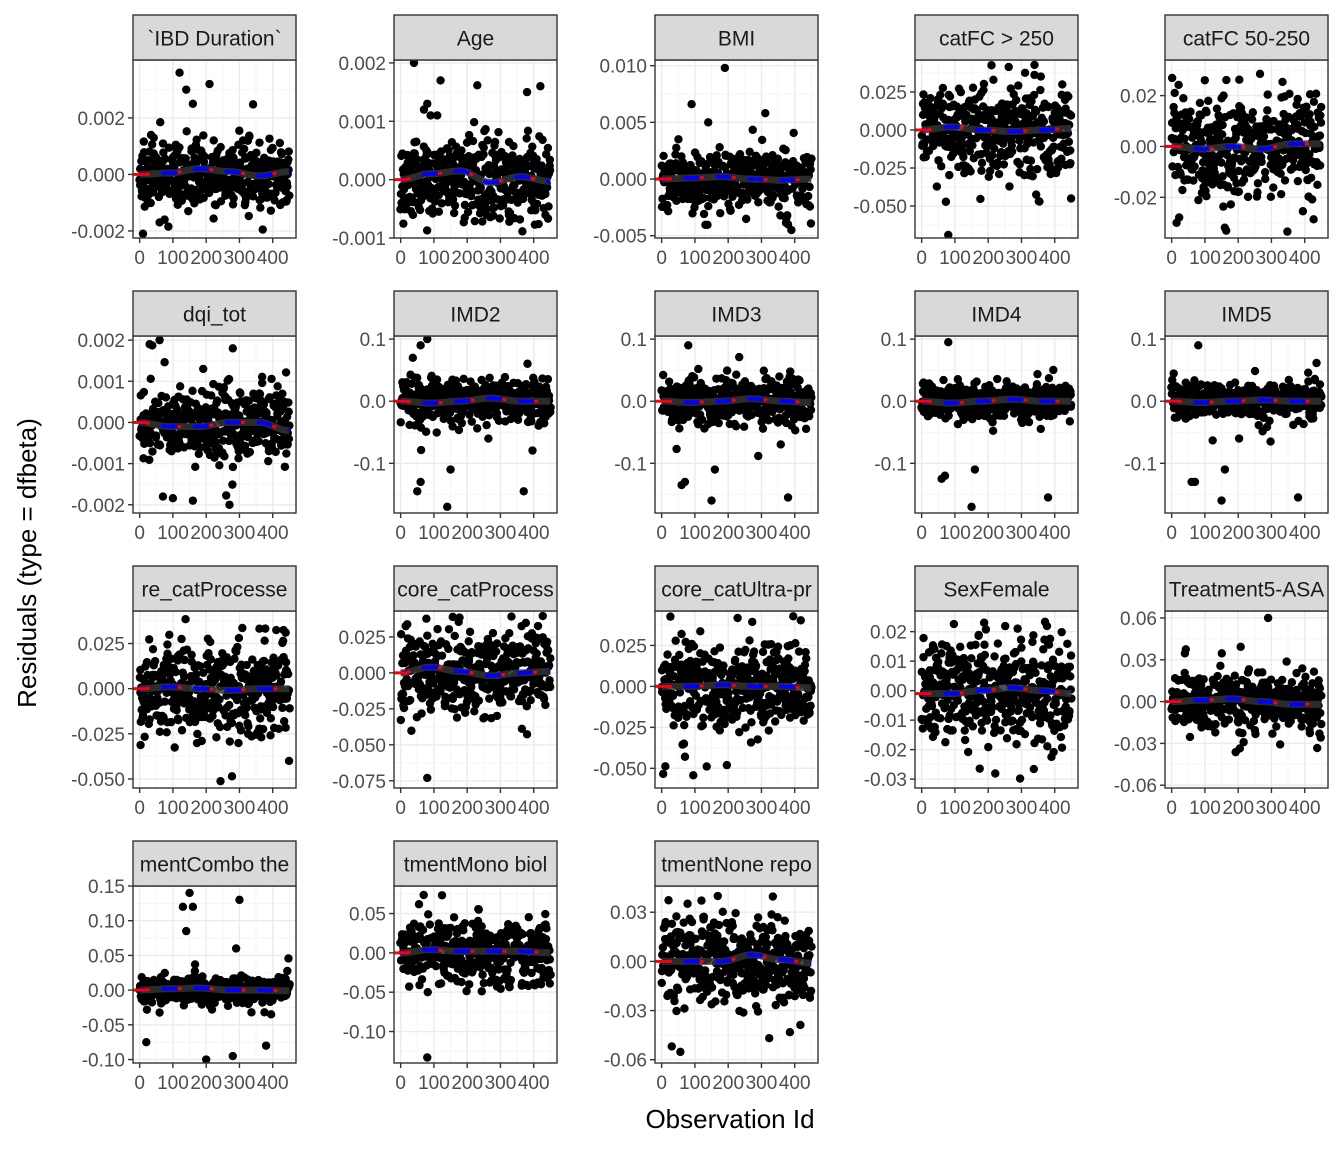 This screenshot has width=1344, height=1152. I want to click on facet-title: IMD3, so click(736, 315).